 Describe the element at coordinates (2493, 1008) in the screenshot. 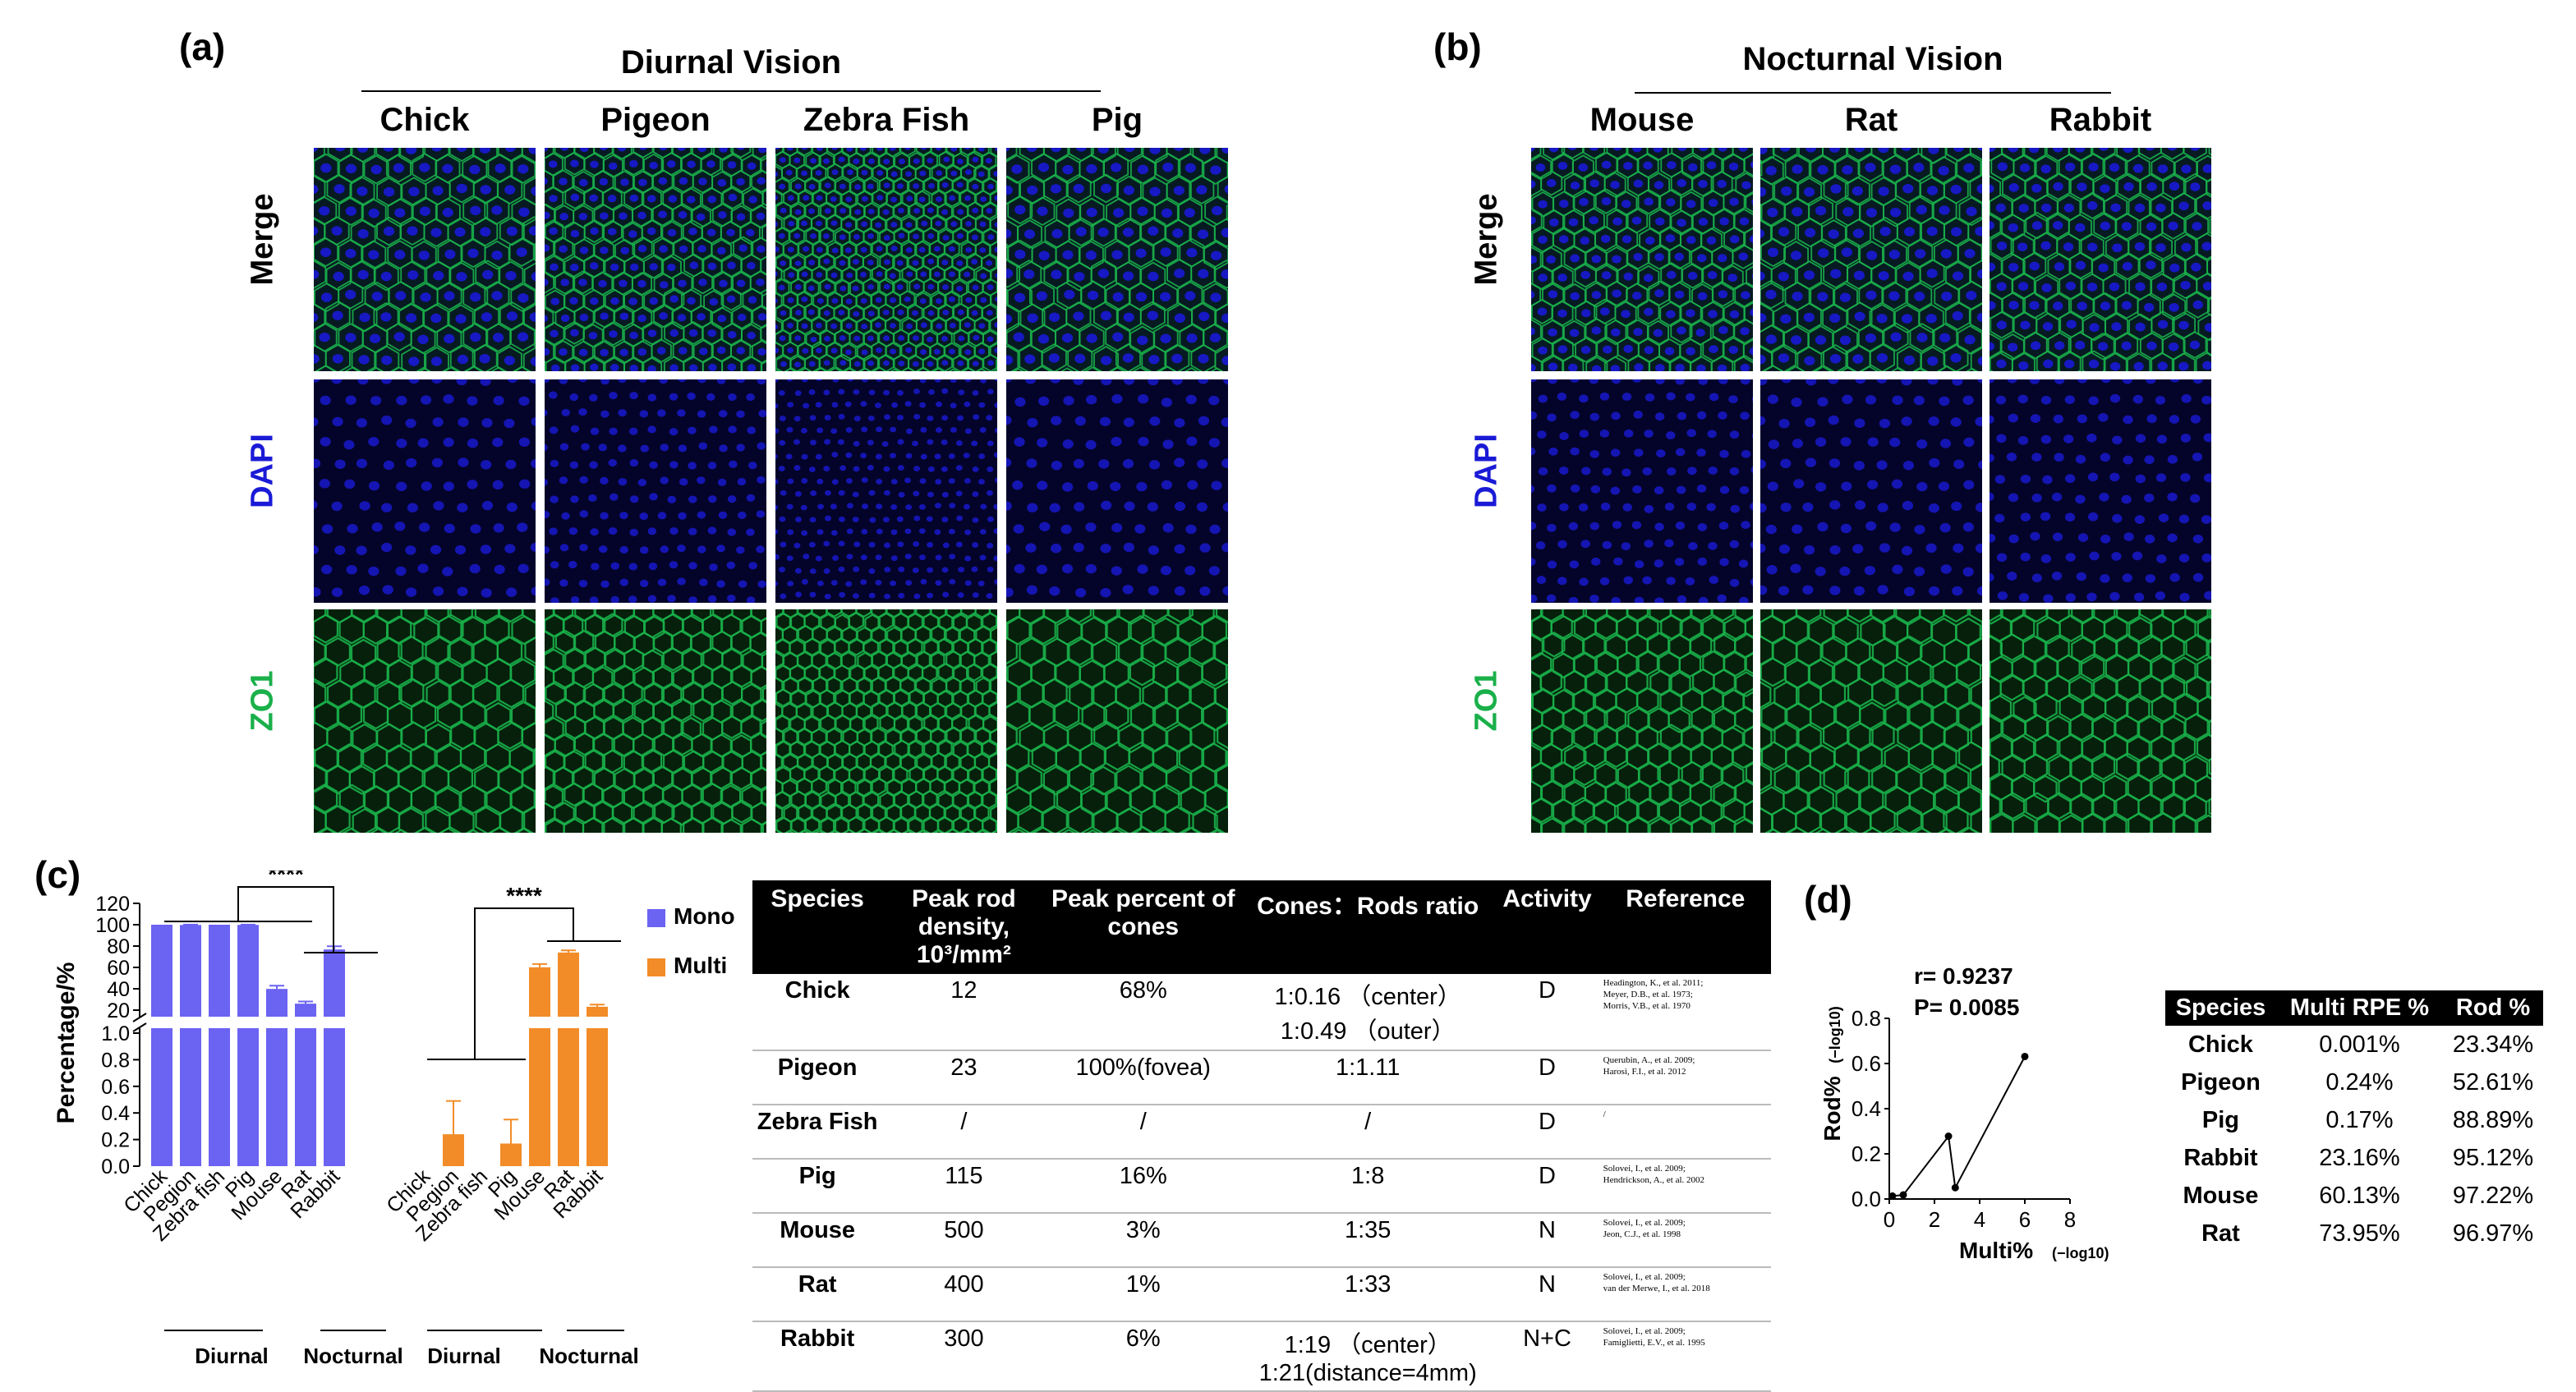

I see `th2-rod: Rod %` at that location.